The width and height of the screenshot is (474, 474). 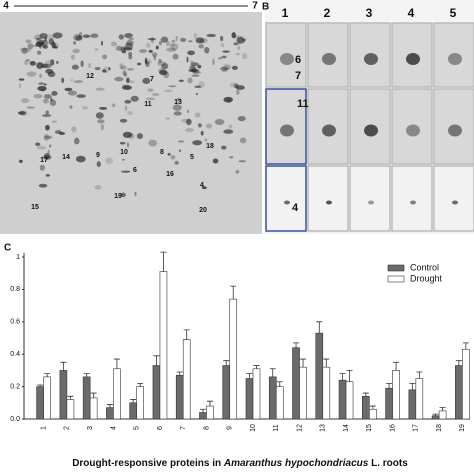 What do you see at coordinates (298, 76) in the screenshot?
I see `blot-marker: 7` at bounding box center [298, 76].